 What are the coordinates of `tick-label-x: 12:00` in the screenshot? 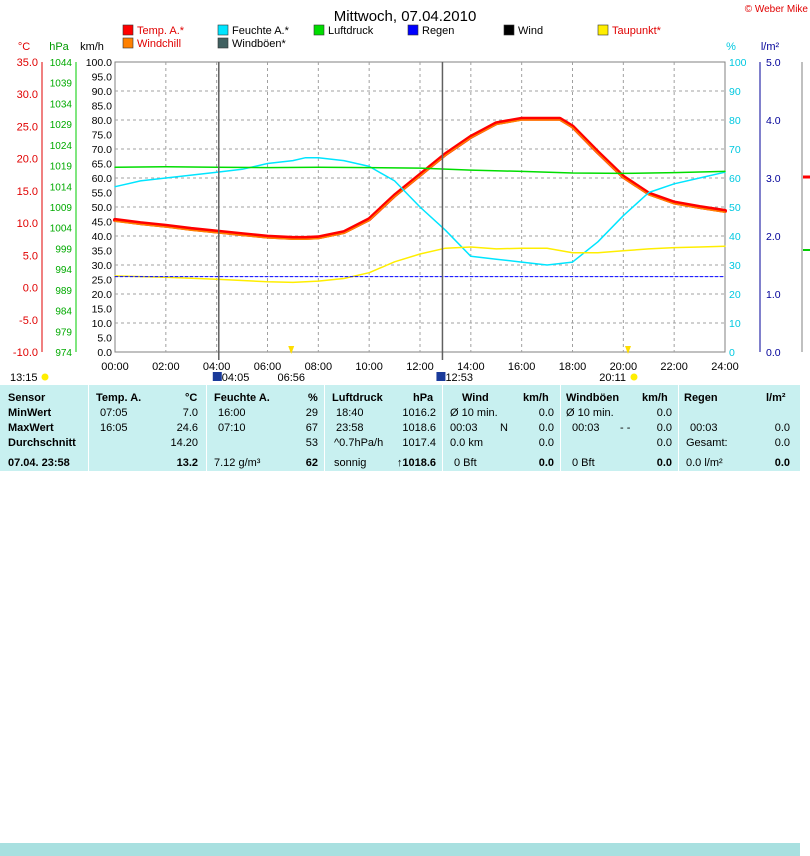 It's located at (420, 367).